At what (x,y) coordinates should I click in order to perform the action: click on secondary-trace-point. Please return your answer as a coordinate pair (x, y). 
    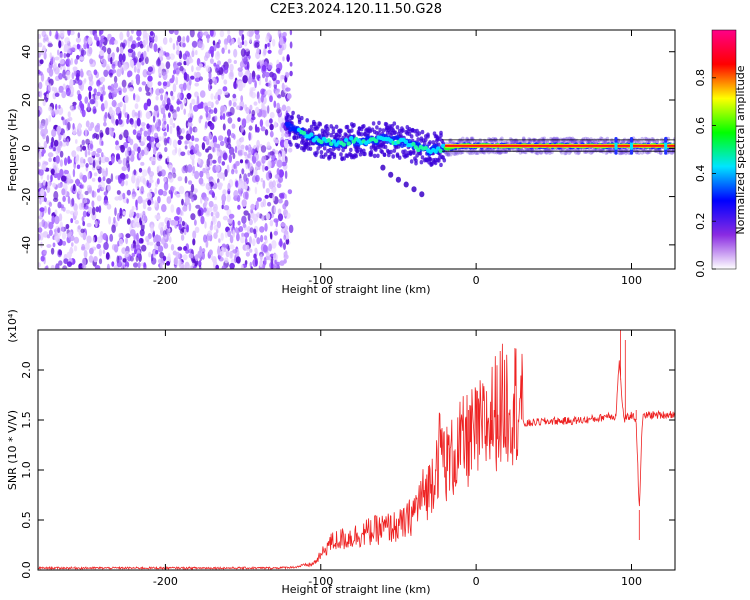
    Looking at the image, I should click on (422, 194).